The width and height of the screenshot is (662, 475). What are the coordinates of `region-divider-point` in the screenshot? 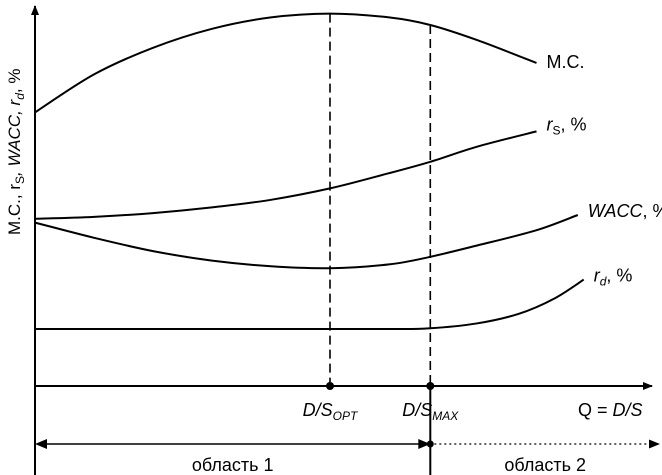 It's located at (430, 444).